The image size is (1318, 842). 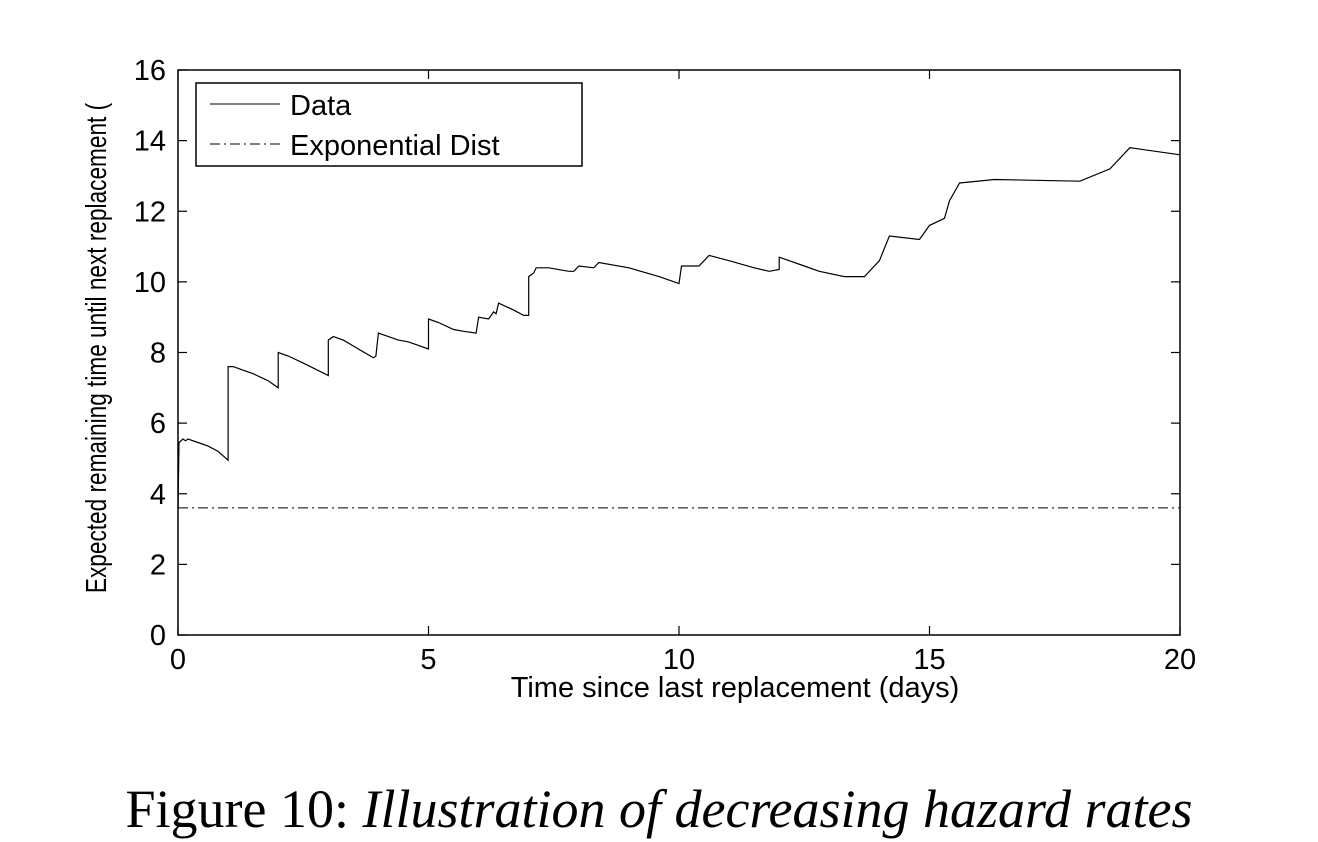 I want to click on x-tick-label: 5, so click(x=428, y=660).